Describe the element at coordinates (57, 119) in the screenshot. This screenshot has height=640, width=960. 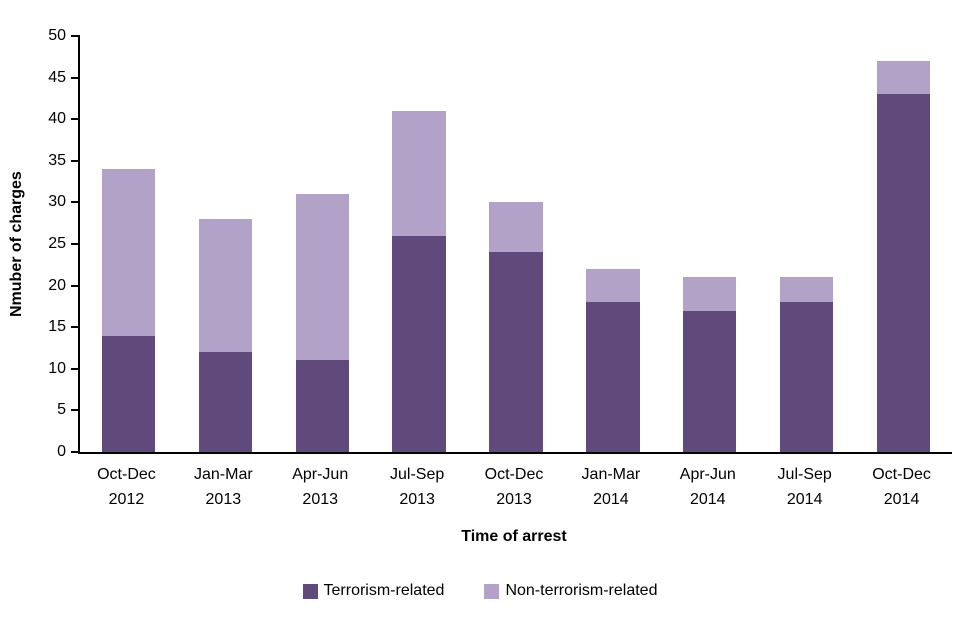
I see `y-tick-label: 40` at that location.